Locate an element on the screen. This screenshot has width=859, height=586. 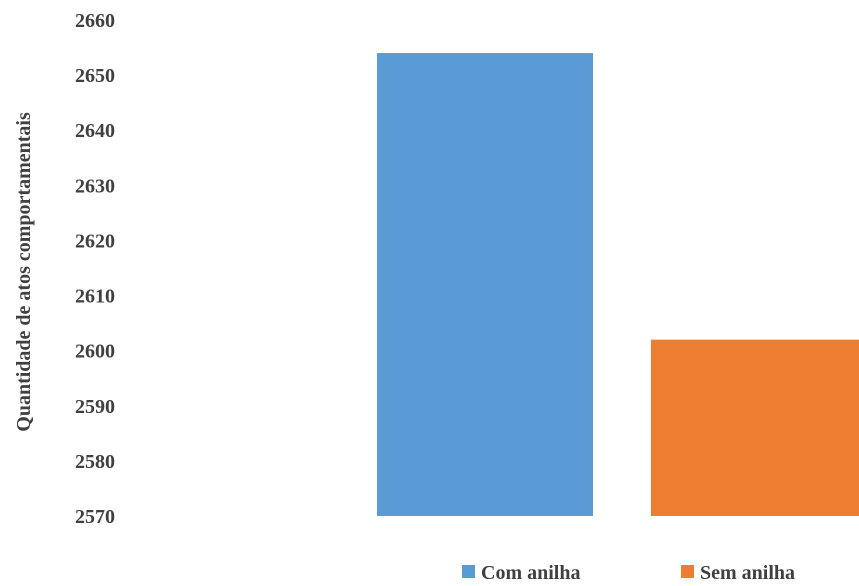
legend-label: Com anilha is located at coordinates (530, 573).